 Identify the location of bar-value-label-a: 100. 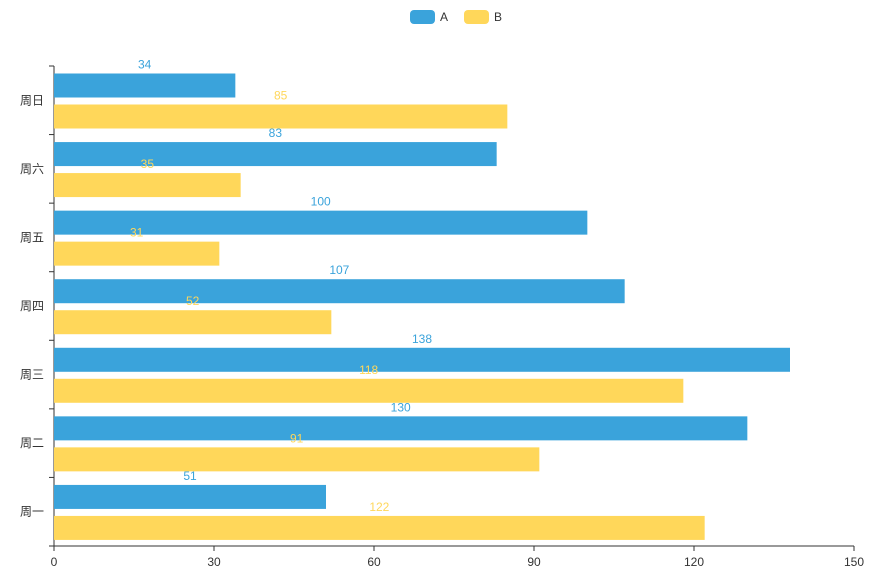
(321, 202).